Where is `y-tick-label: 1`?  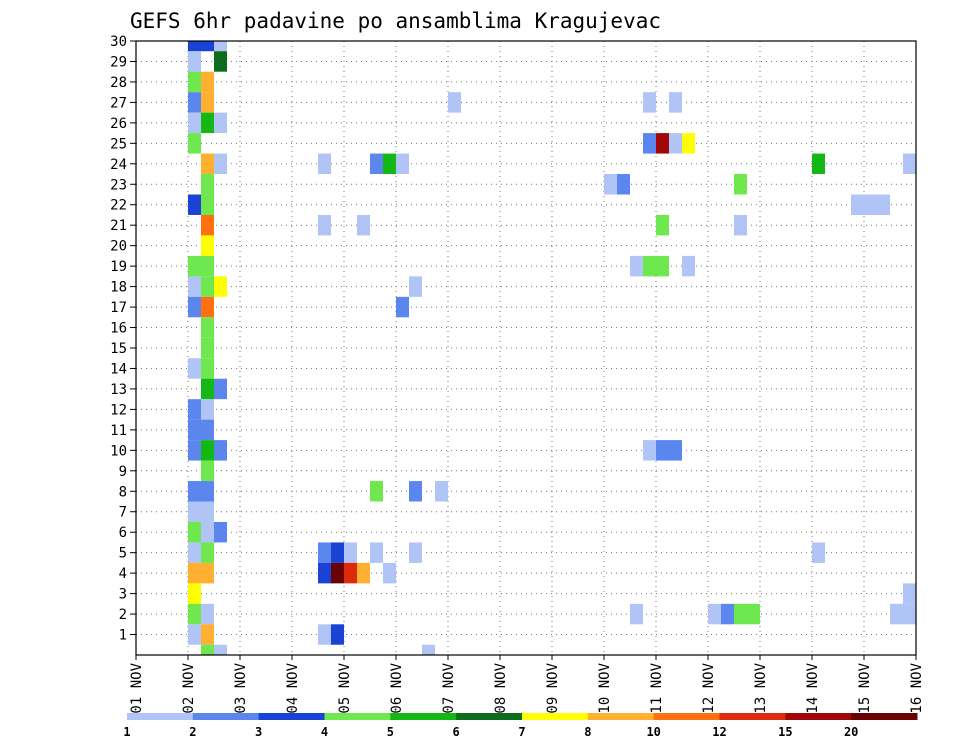 y-tick-label: 1 is located at coordinates (123, 636).